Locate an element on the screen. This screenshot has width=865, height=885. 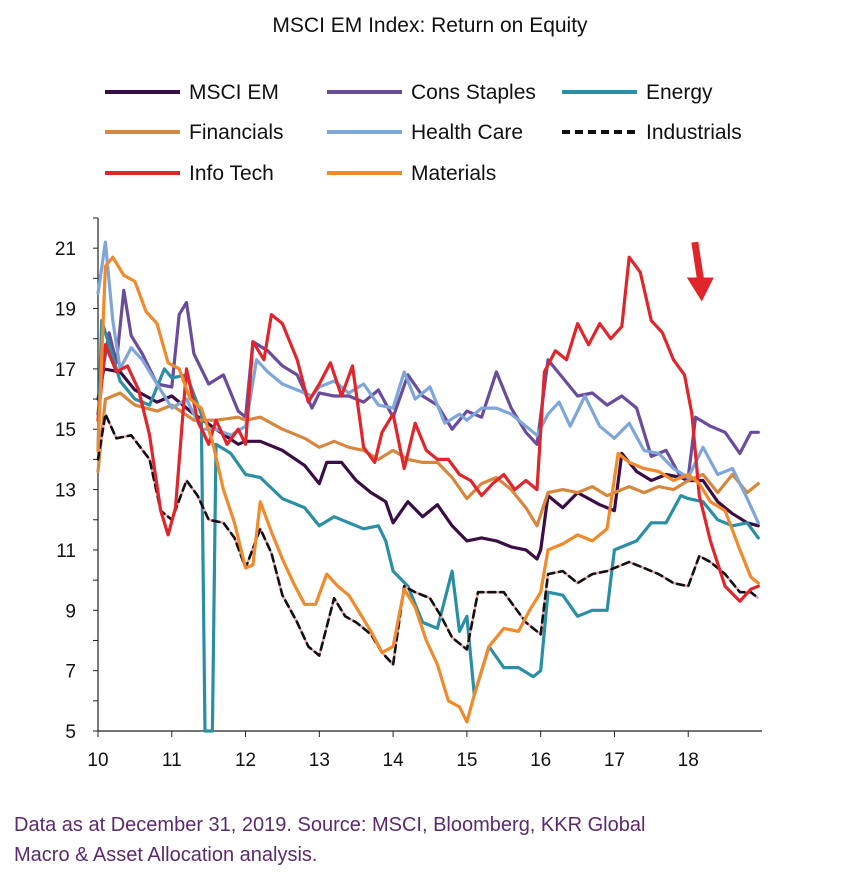
annotation-layer is located at coordinates (700, 271).